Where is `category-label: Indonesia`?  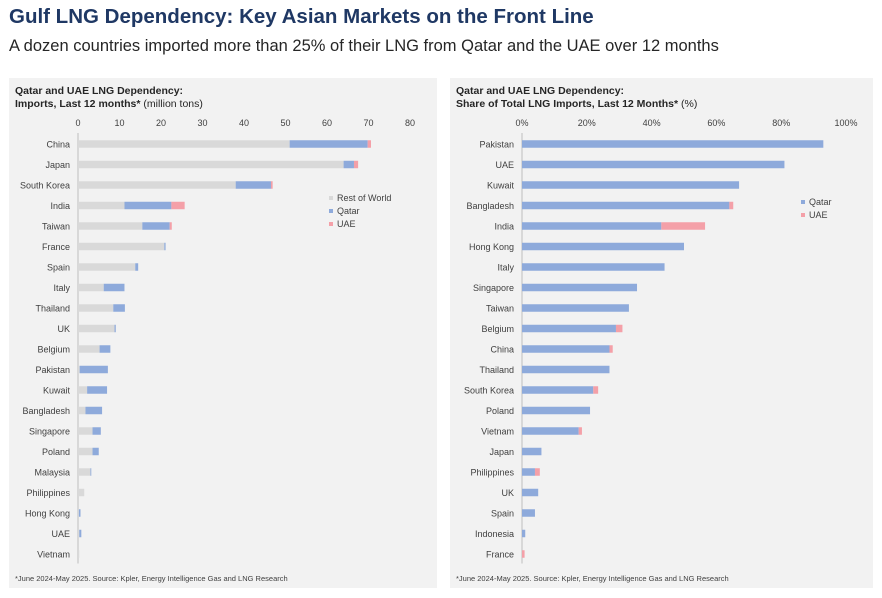 category-label: Indonesia is located at coordinates (494, 534).